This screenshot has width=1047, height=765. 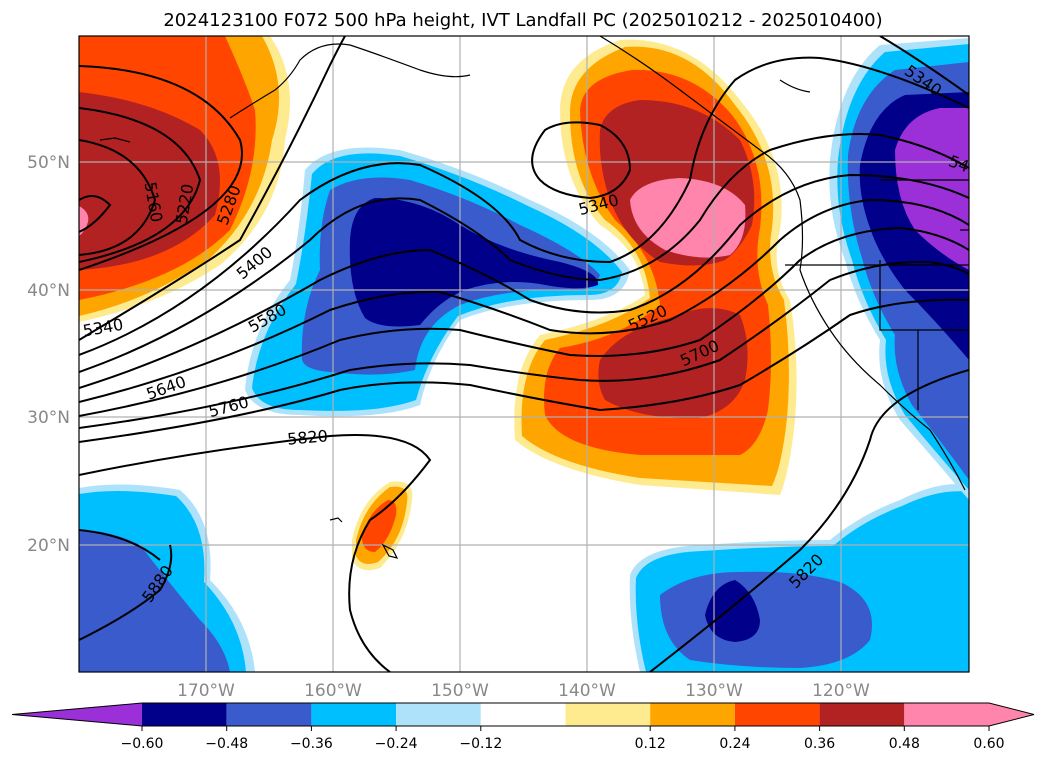 What do you see at coordinates (142, 744) in the screenshot?
I see `colorbar-tick-label: −0.60` at bounding box center [142, 744].